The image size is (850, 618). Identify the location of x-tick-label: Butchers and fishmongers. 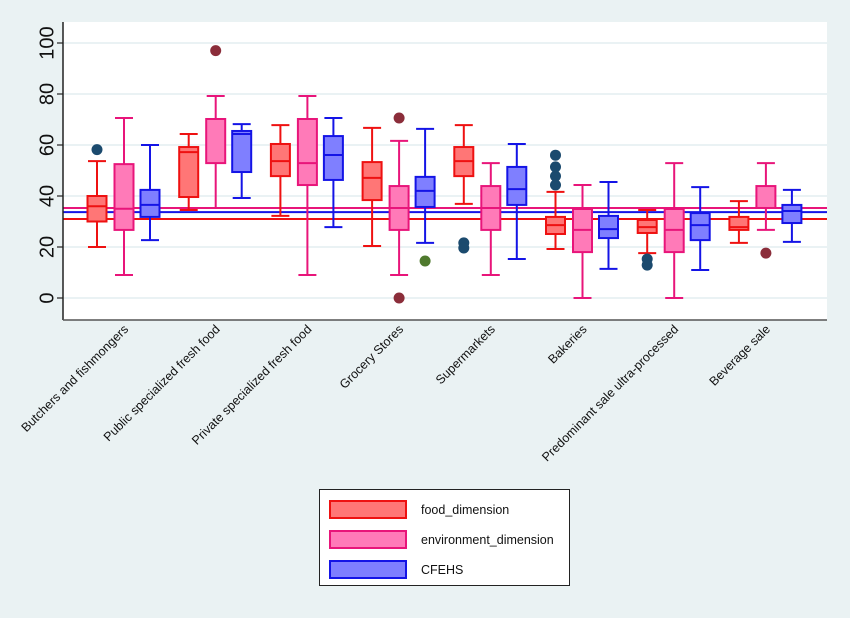
(75, 378).